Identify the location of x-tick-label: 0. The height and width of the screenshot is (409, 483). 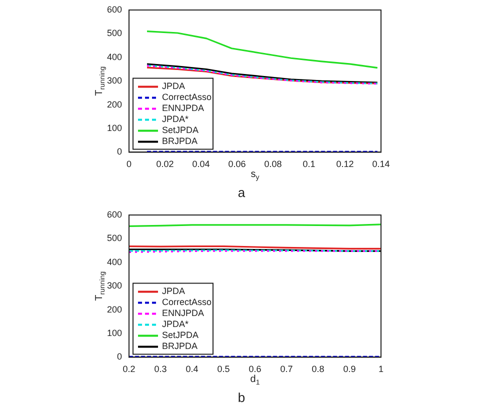
(129, 164).